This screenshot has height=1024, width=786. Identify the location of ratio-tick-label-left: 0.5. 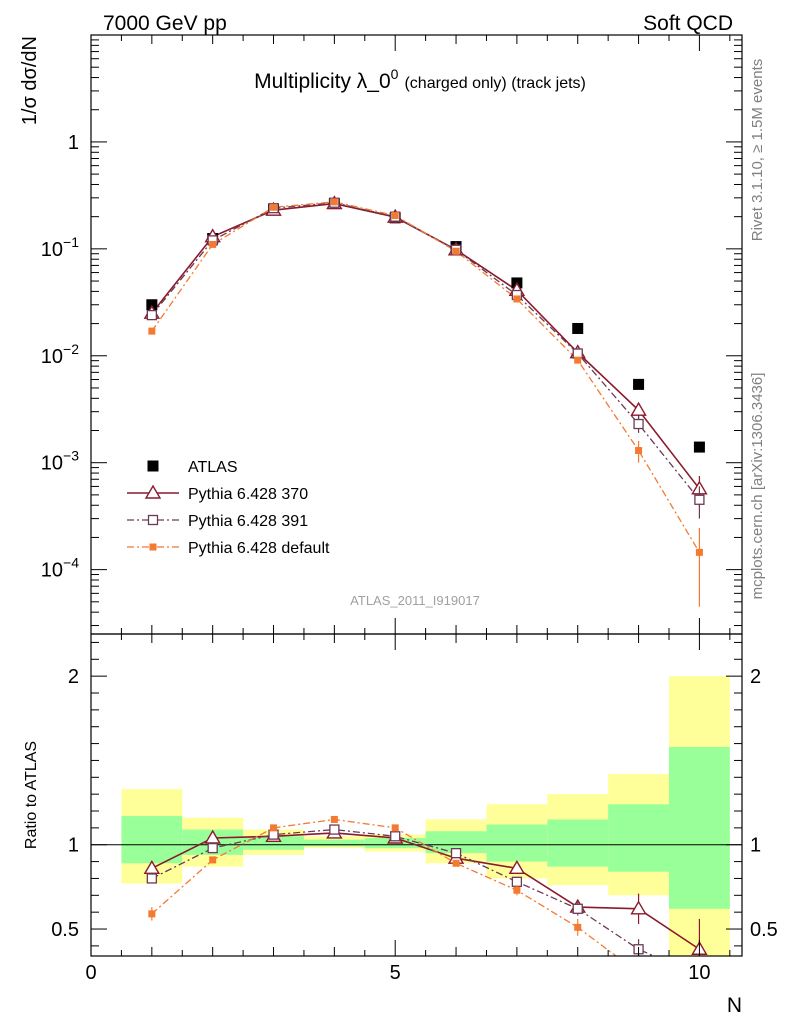
(65, 930).